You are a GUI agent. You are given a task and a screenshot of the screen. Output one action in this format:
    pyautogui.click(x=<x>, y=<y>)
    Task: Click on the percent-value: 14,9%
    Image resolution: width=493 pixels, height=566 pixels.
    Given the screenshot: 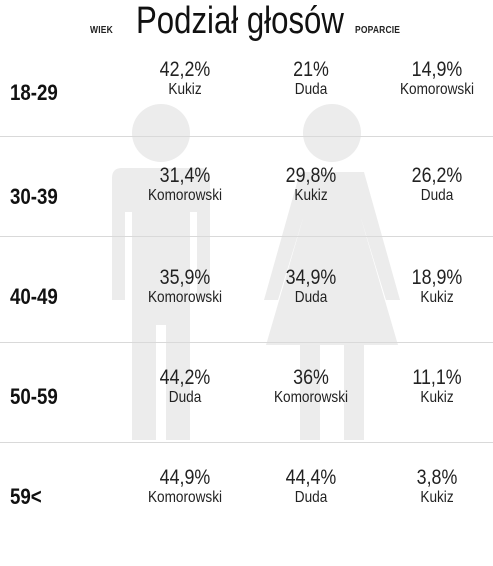 What is the action you would take?
    pyautogui.click(x=437, y=69)
    